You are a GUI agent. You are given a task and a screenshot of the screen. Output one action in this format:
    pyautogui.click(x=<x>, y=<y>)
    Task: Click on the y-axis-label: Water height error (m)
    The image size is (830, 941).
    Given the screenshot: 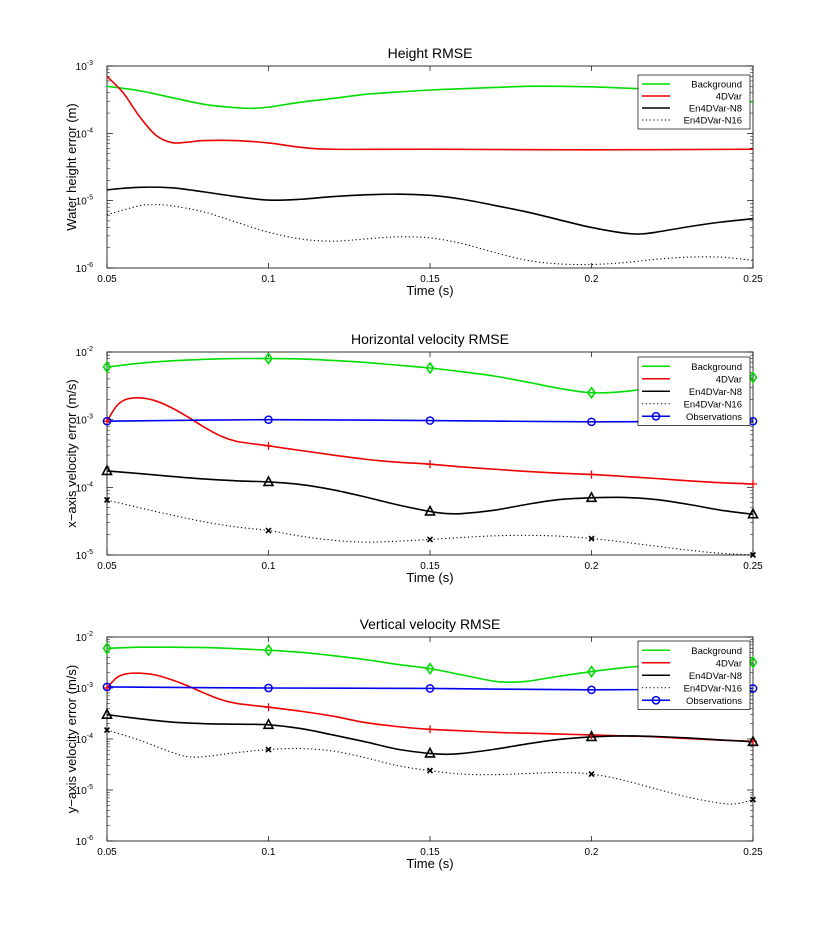 What is the action you would take?
    pyautogui.click(x=71, y=166)
    